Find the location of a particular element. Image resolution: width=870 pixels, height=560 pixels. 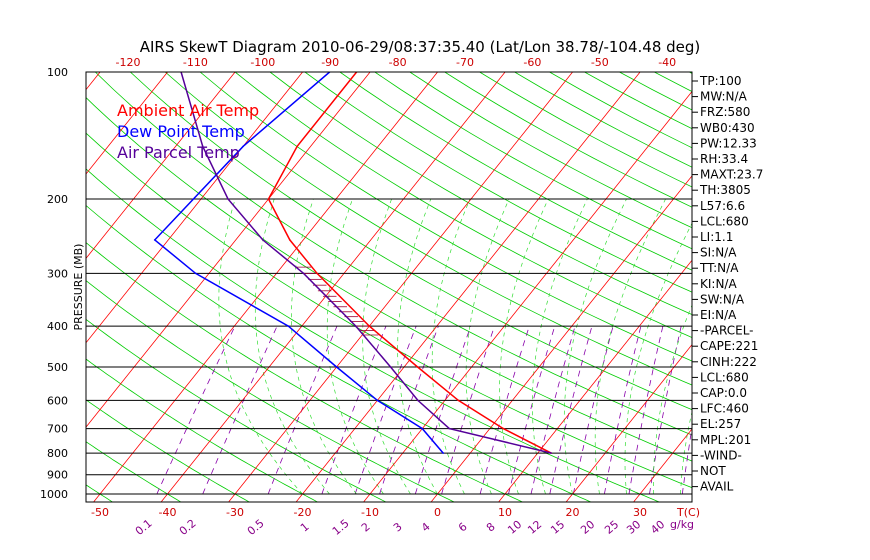

index-label: TT:N/A is located at coordinates (719, 268).